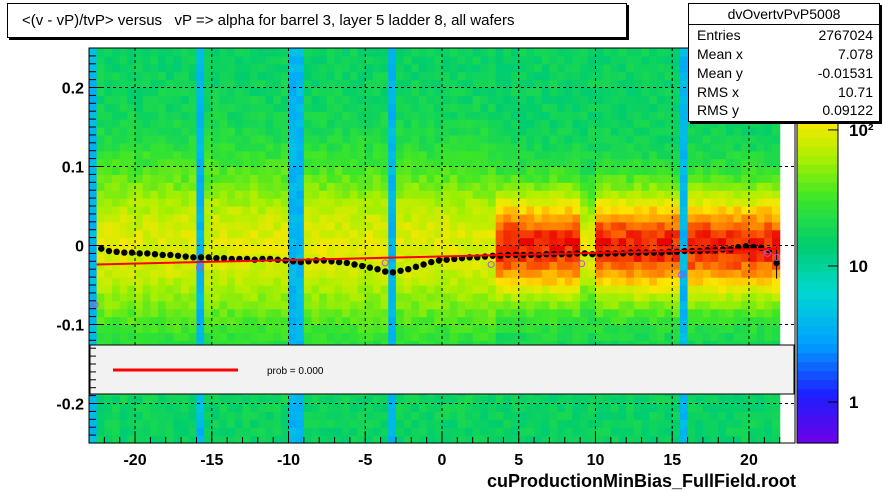 The image size is (883, 494). I want to click on colorbar-tick-label: 10², so click(861, 130).